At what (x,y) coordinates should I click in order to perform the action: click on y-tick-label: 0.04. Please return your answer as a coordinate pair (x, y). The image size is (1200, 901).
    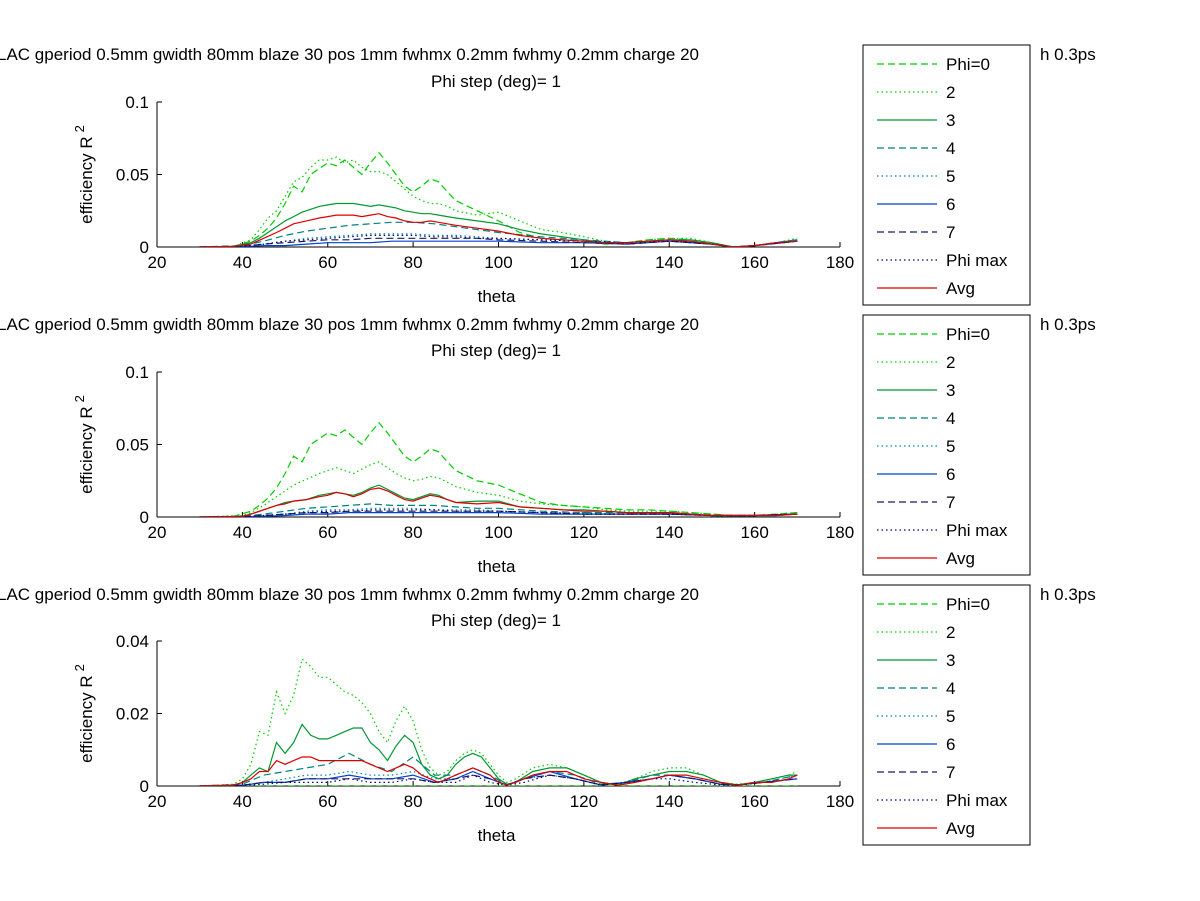
    Looking at the image, I should click on (132, 641).